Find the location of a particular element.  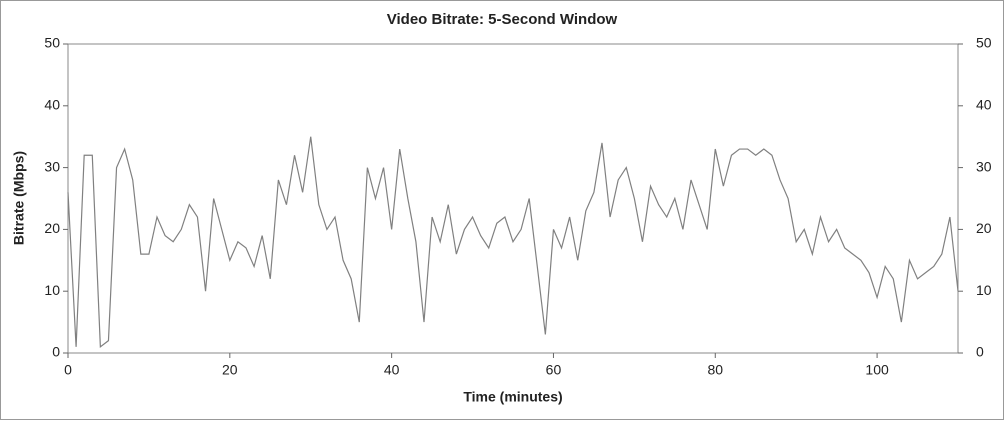

y2-tick-label: 50 is located at coordinates (984, 43).